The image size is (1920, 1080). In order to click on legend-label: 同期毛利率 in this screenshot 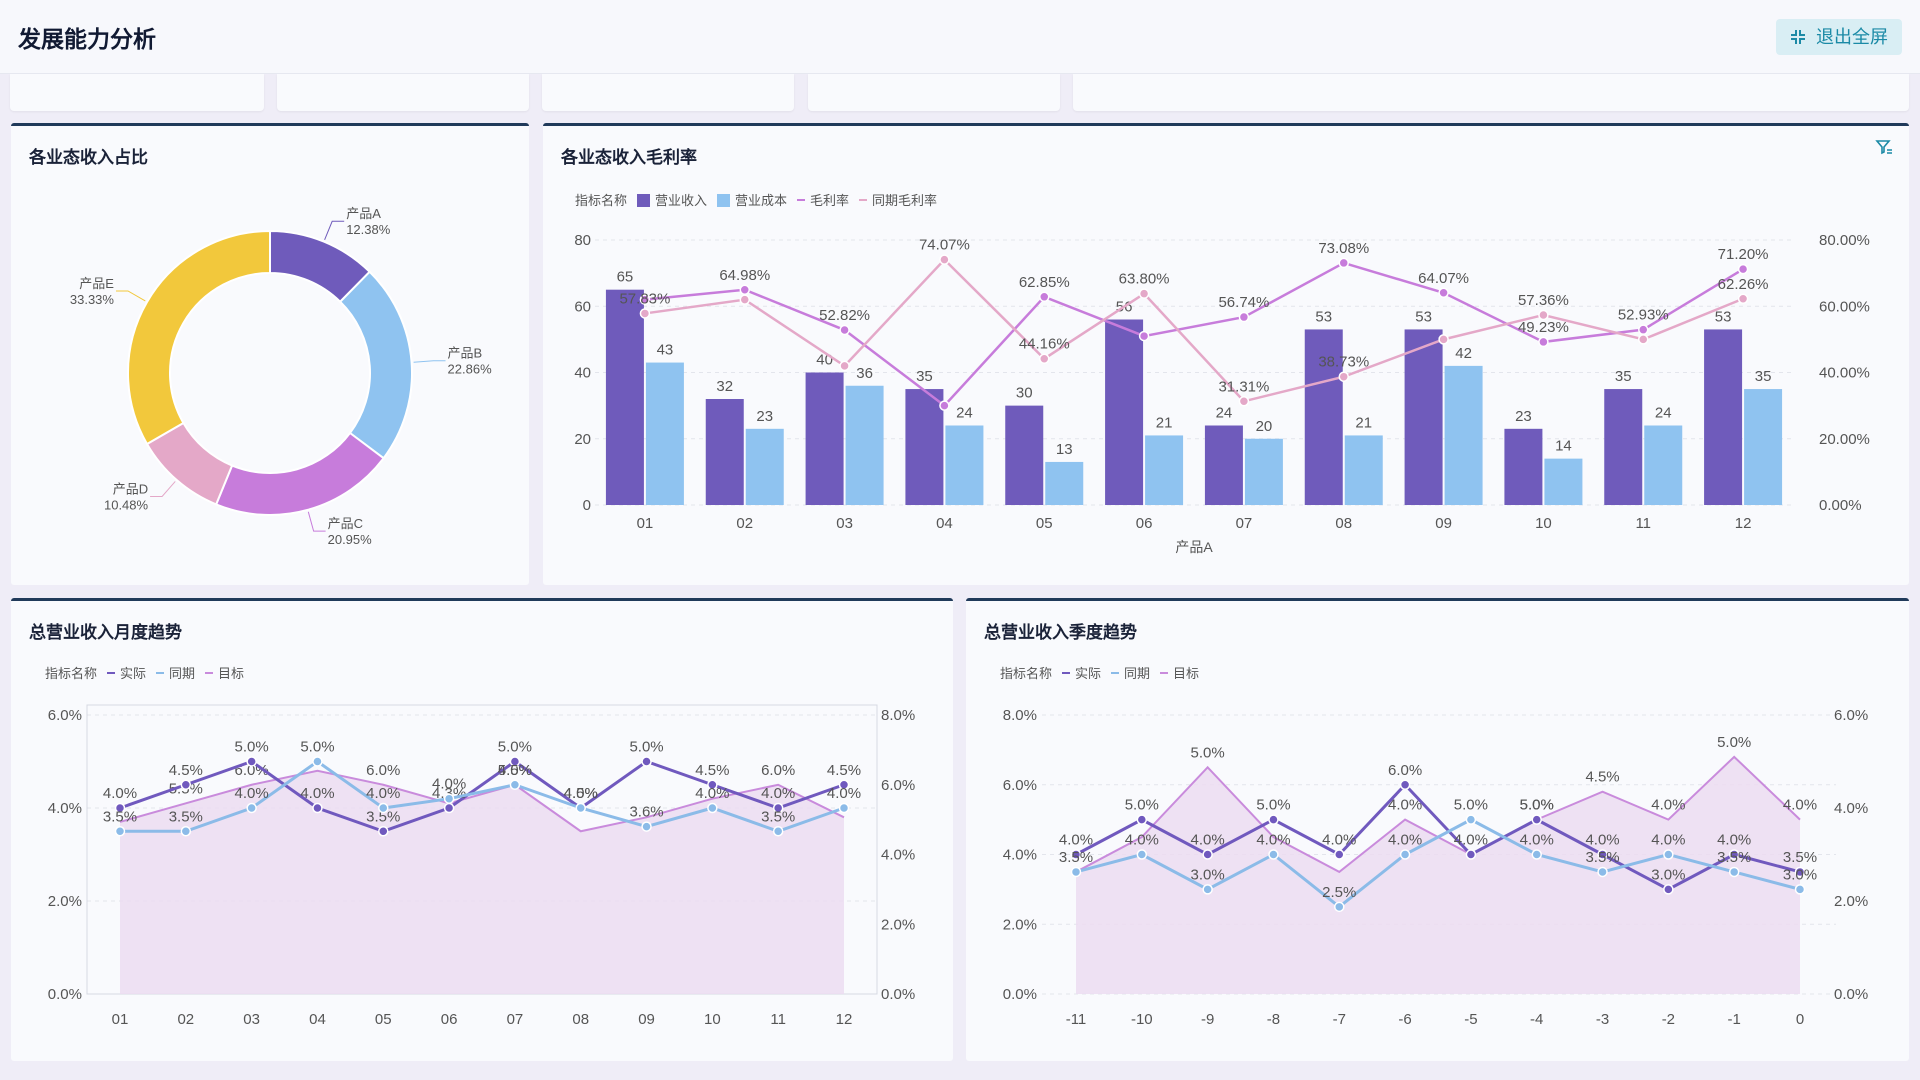, I will do `click(904, 200)`.